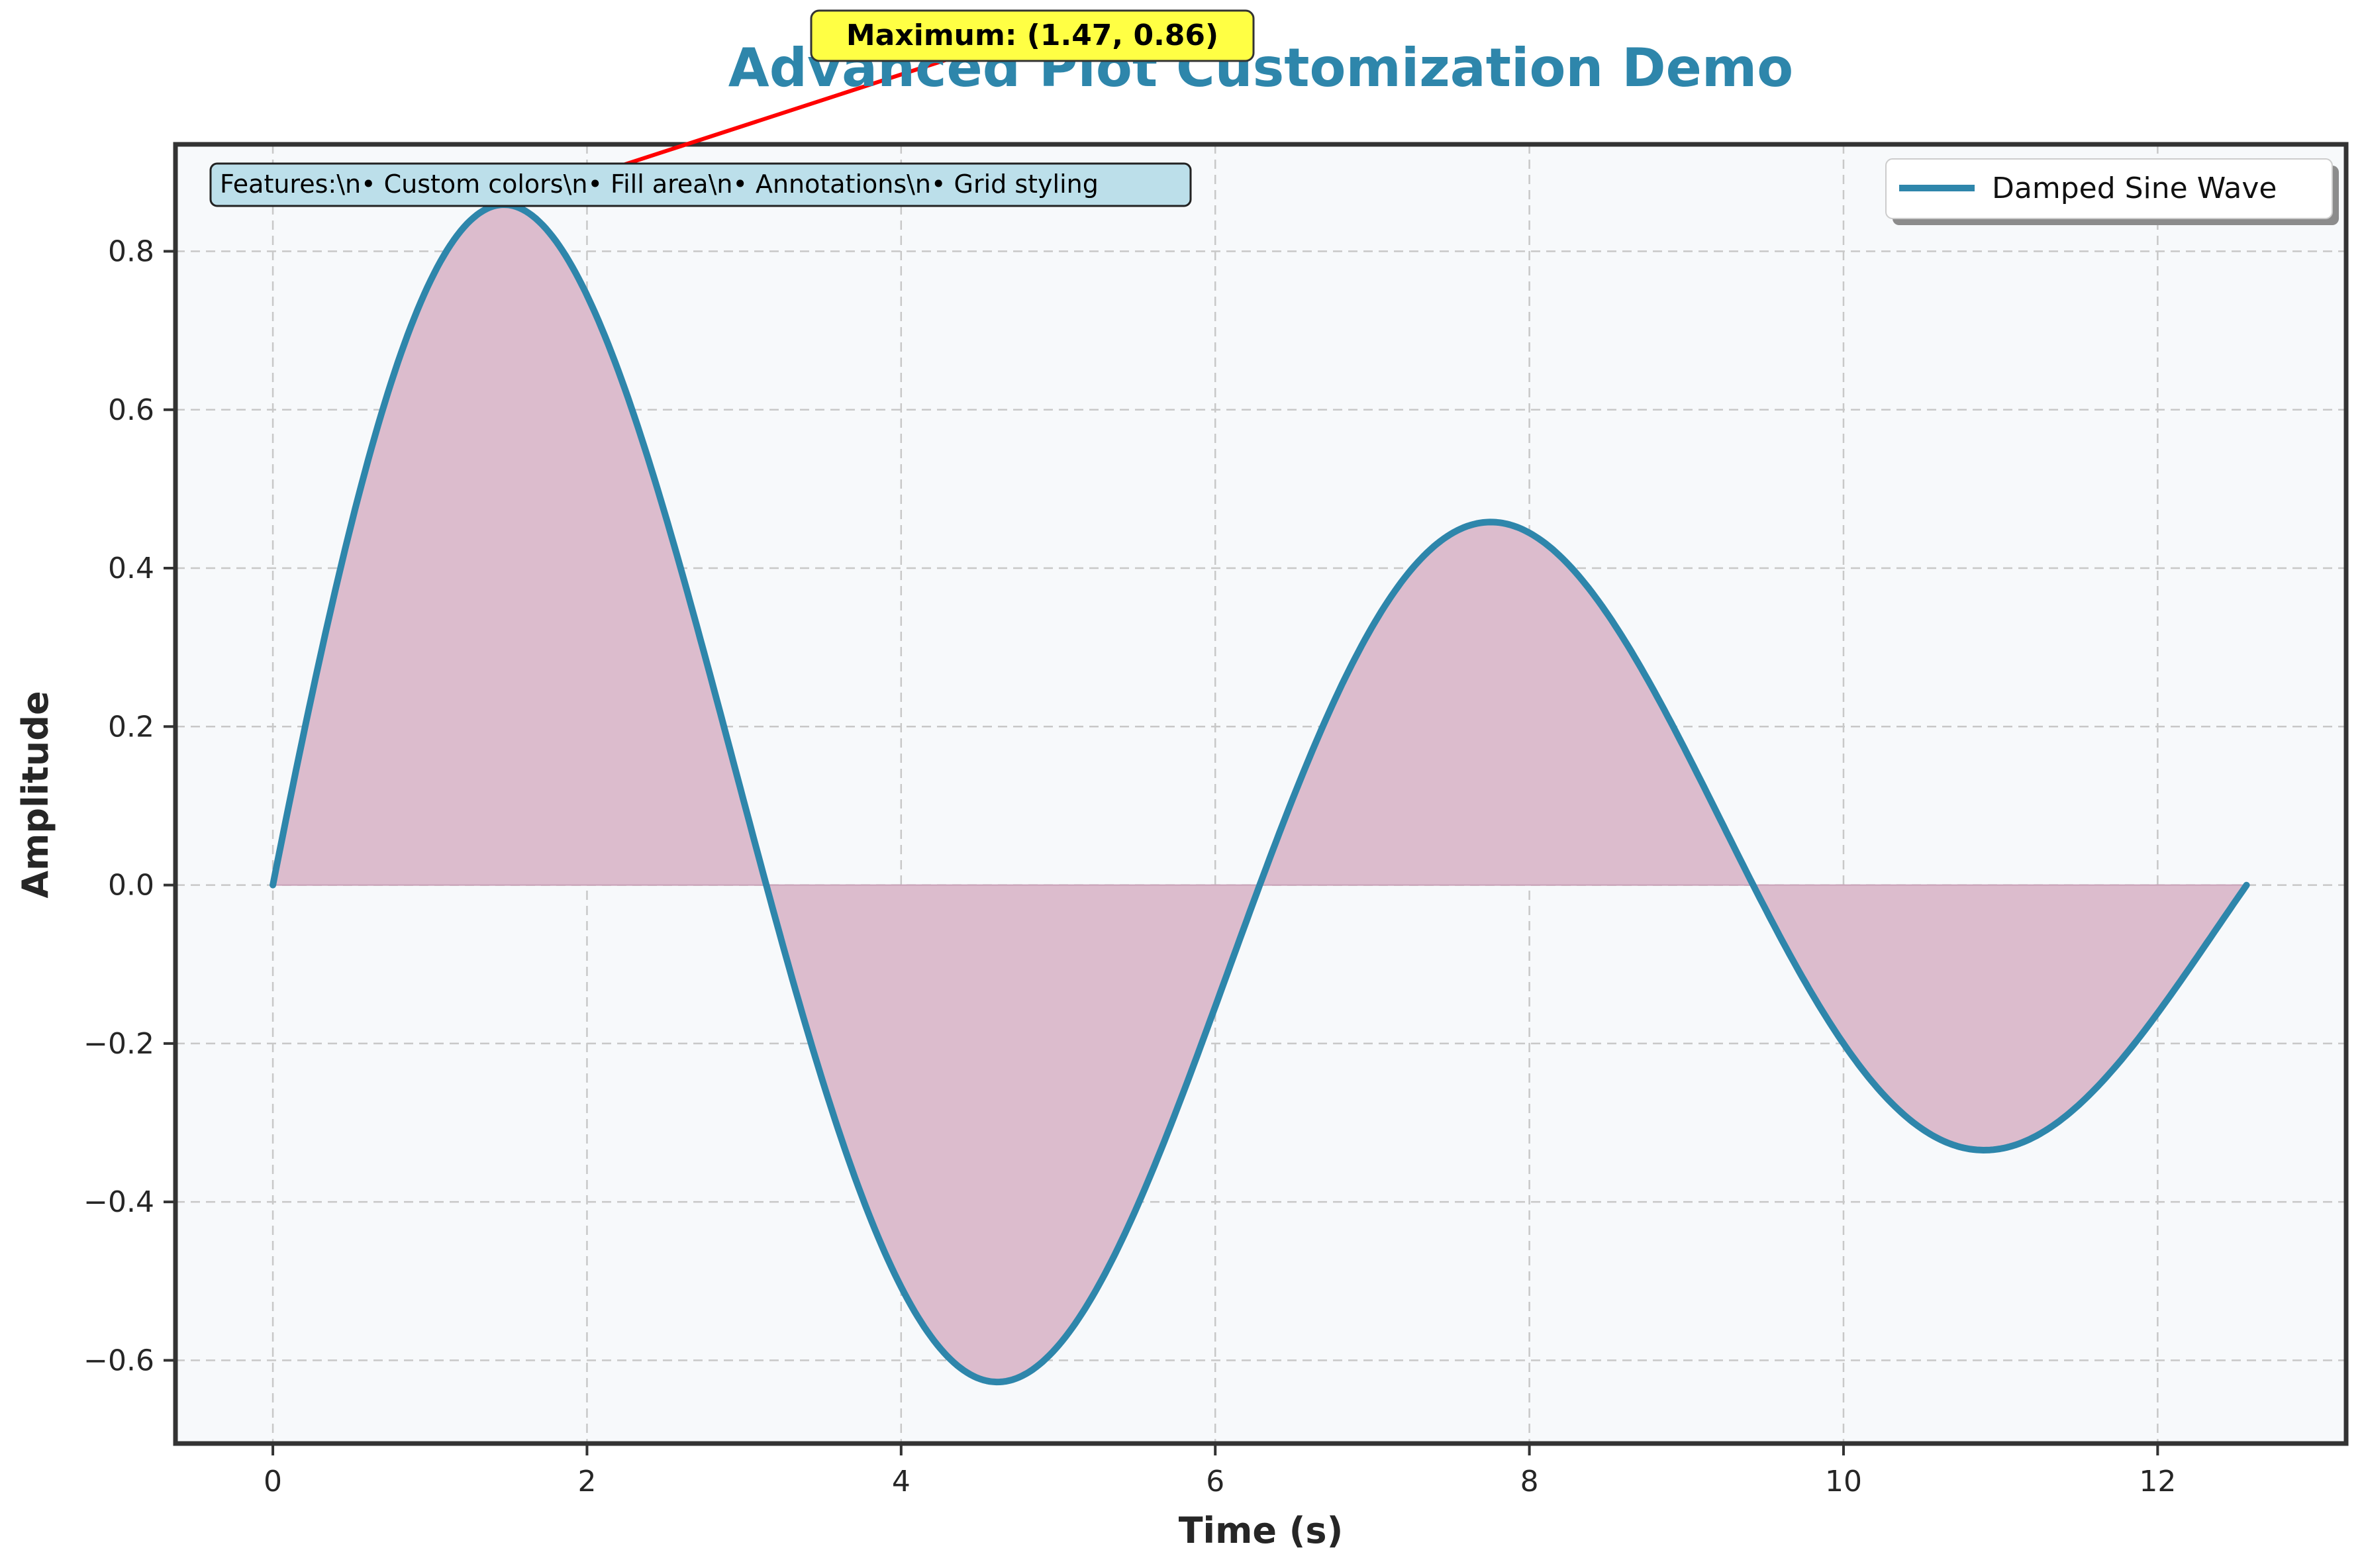 The width and height of the screenshot is (2364, 1568). Describe the element at coordinates (131, 727) in the screenshot. I see `y-tick-label: 0.2` at that location.